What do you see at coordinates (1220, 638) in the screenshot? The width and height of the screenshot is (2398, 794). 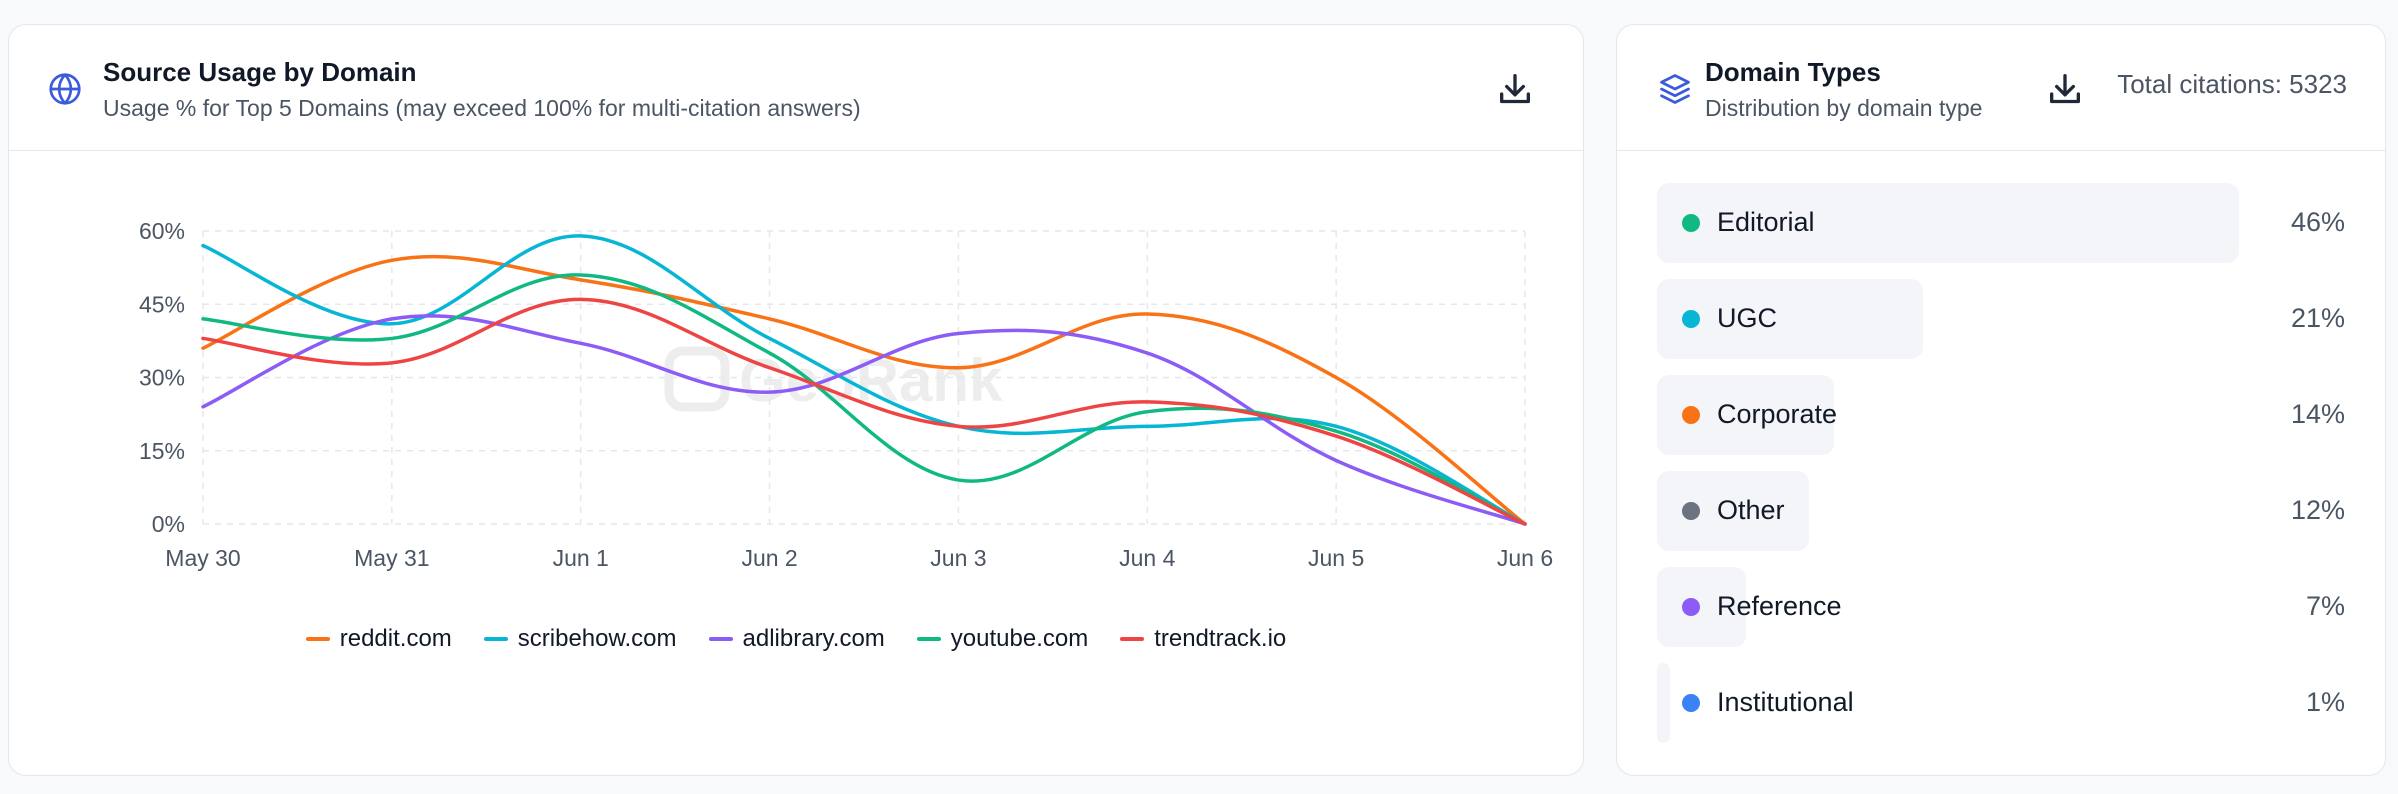 I see `legend-label: trendtrack.io` at bounding box center [1220, 638].